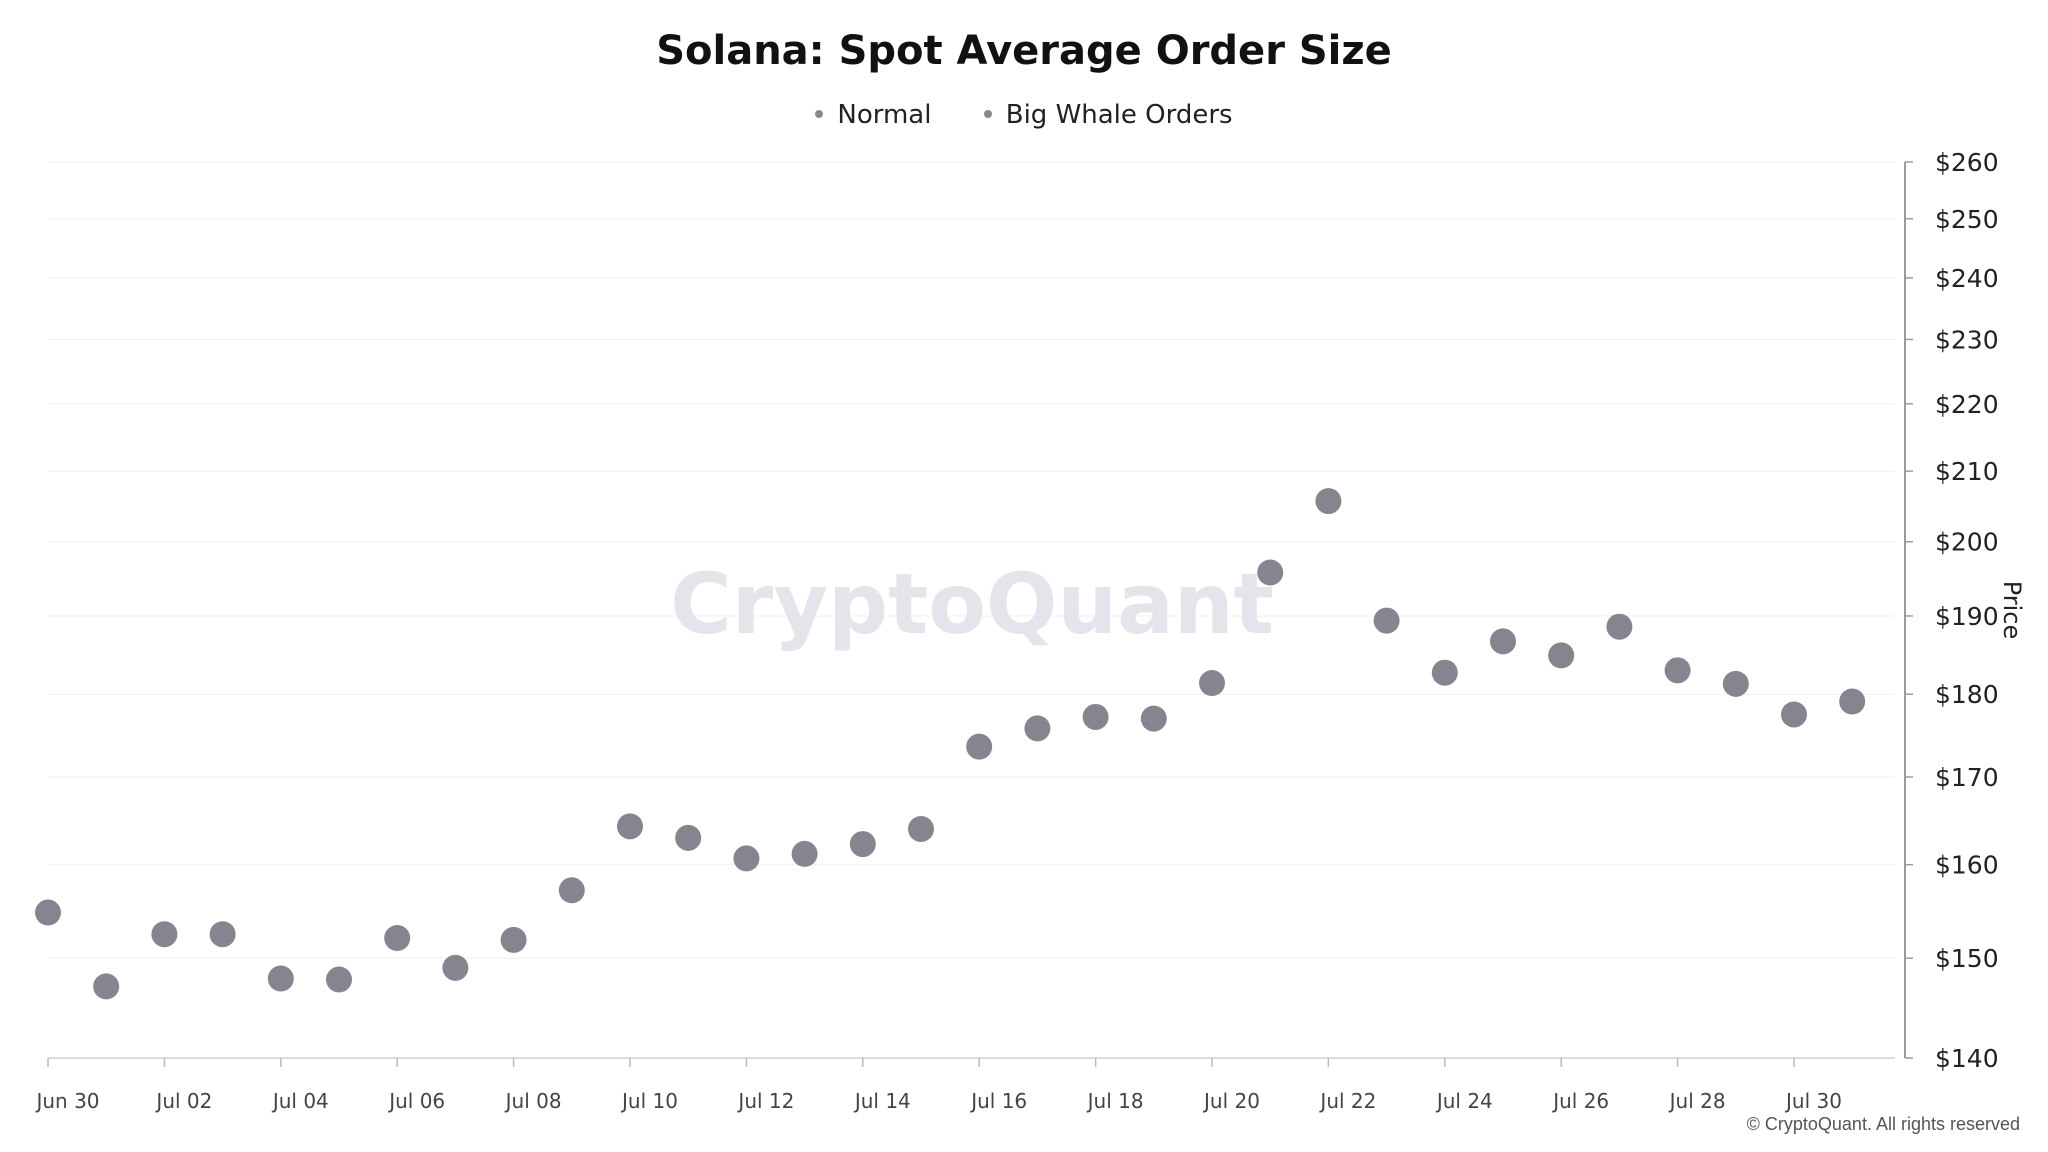 The width and height of the screenshot is (2048, 1152). I want to click on x-tick-label: Jul 06, so click(416, 1101).